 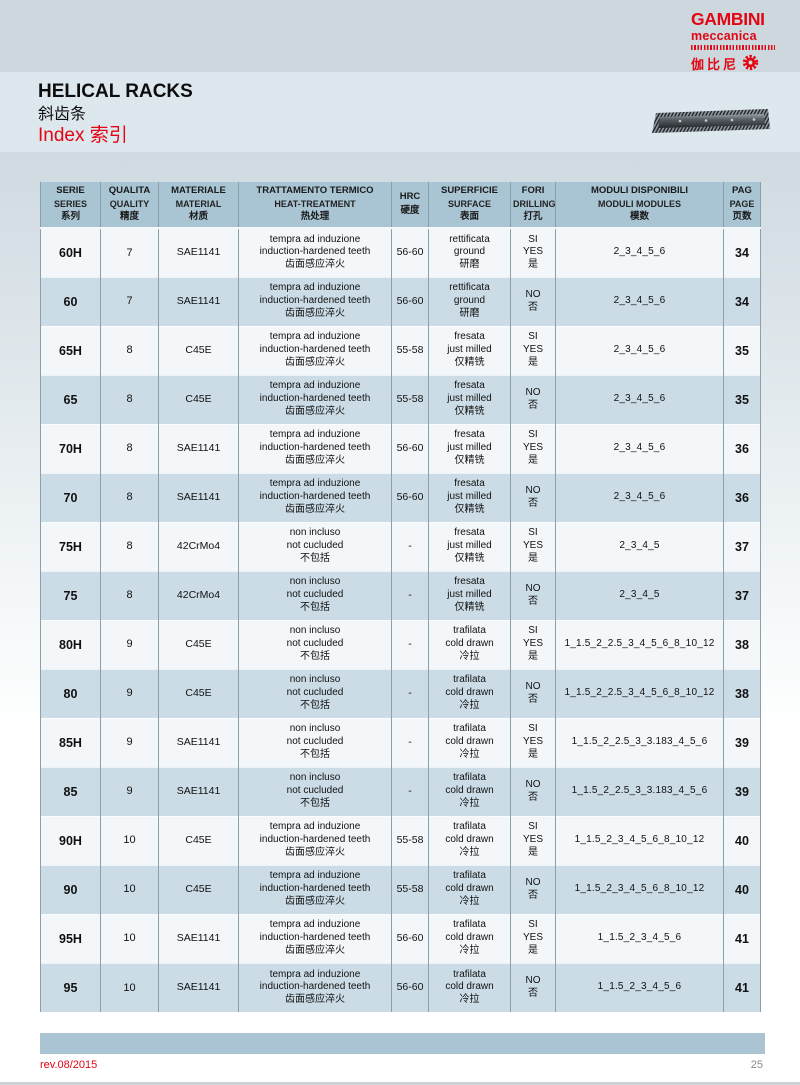 I want to click on column-header-serie: SERIE SERIES 系列, so click(x=70, y=205).